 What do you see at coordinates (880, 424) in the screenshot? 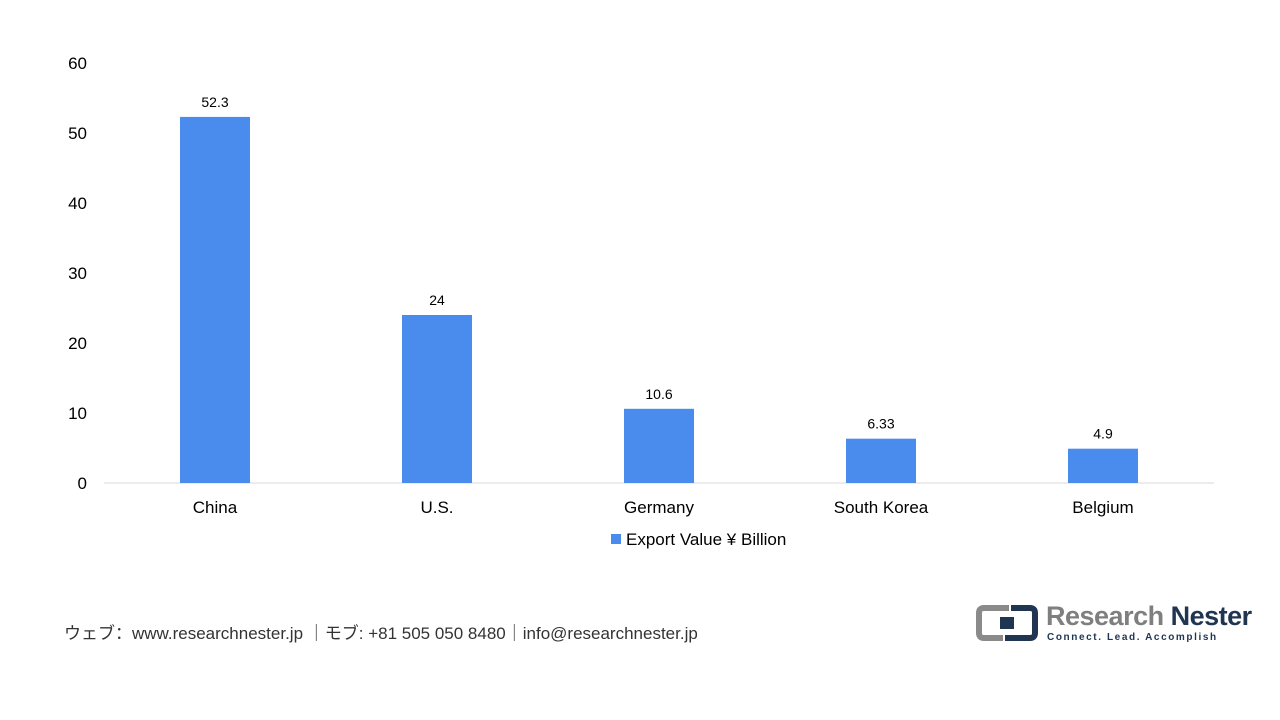
I see `bar-value-label: 6.33` at bounding box center [880, 424].